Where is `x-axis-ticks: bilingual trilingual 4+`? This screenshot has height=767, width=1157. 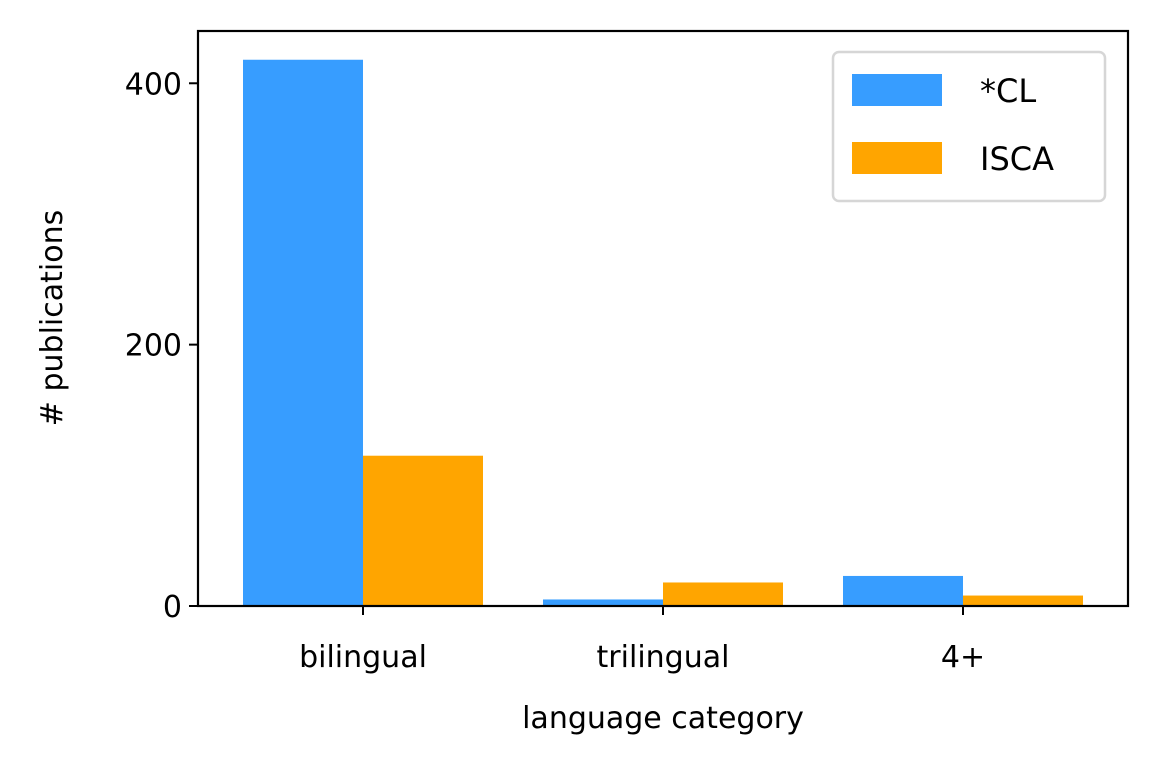 x-axis-ticks: bilingual trilingual 4+ is located at coordinates (642, 640).